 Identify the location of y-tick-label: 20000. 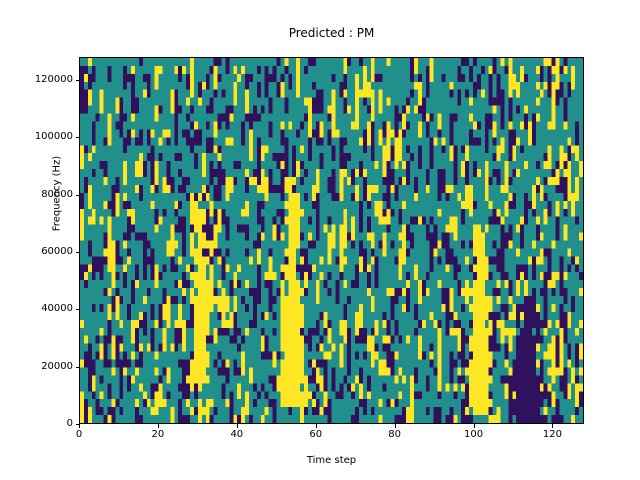
(57, 366).